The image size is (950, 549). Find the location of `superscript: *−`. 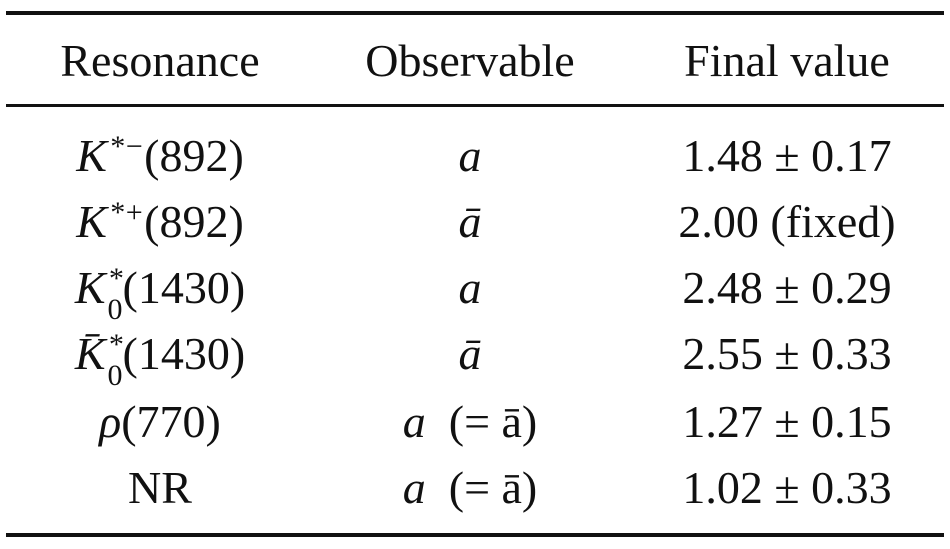

superscript: *− is located at coordinates (126, 146).